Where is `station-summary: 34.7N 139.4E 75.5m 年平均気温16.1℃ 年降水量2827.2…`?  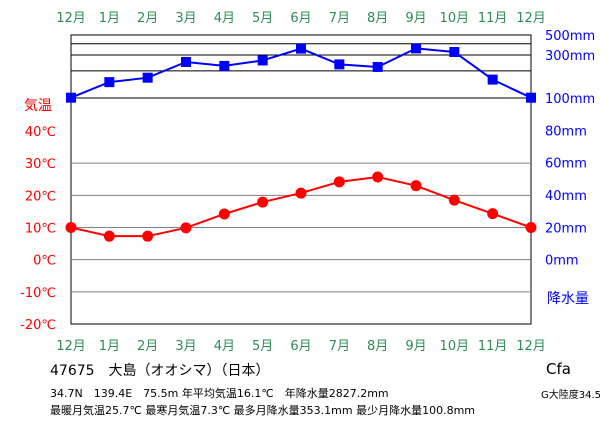
station-summary: 34.7N 139.4E 75.5m 年平均気温16.1℃ 年降水量2827.2… is located at coordinates (219, 393).